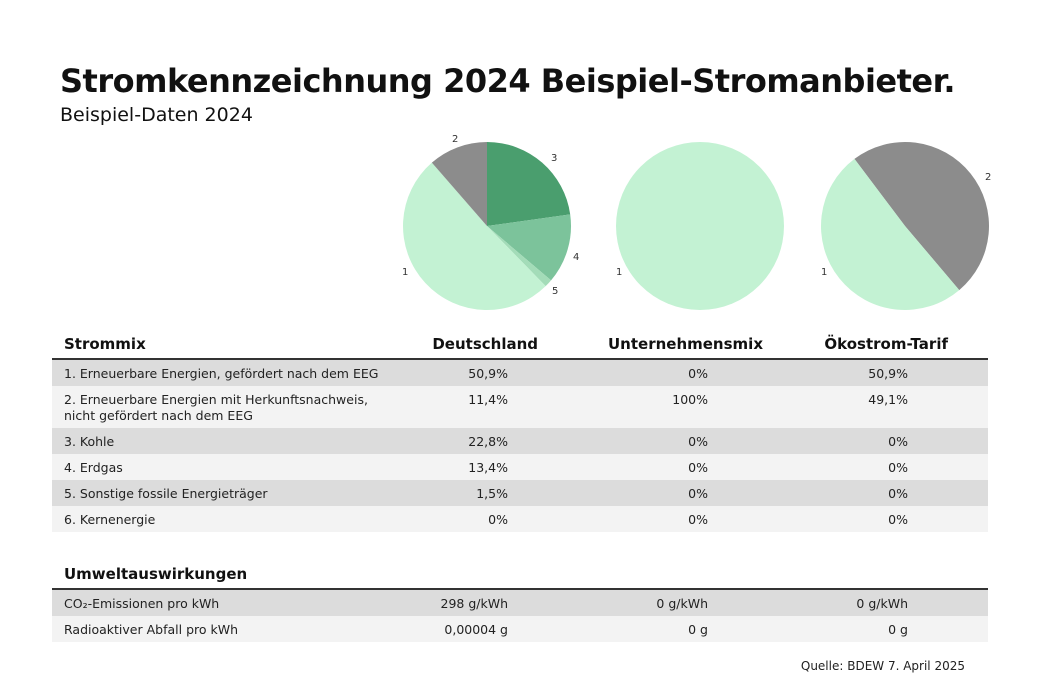 This screenshot has width=1040, height=693. What do you see at coordinates (555, 291) in the screenshot?
I see `pie-label: 5` at bounding box center [555, 291].